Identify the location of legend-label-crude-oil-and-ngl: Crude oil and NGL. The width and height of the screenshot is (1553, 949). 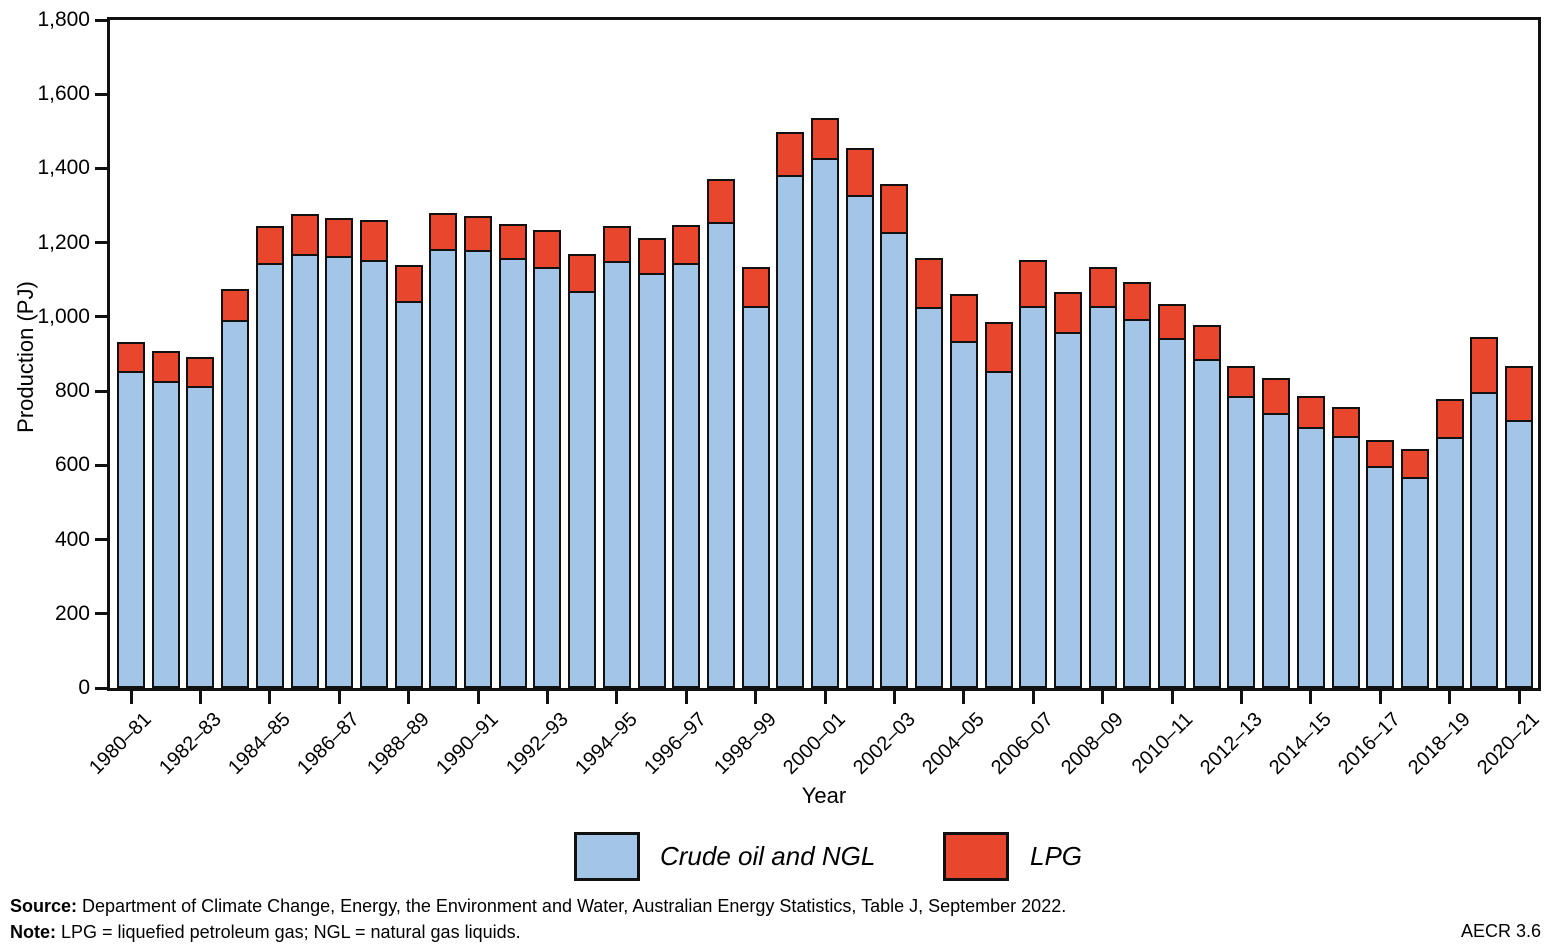
(768, 856).